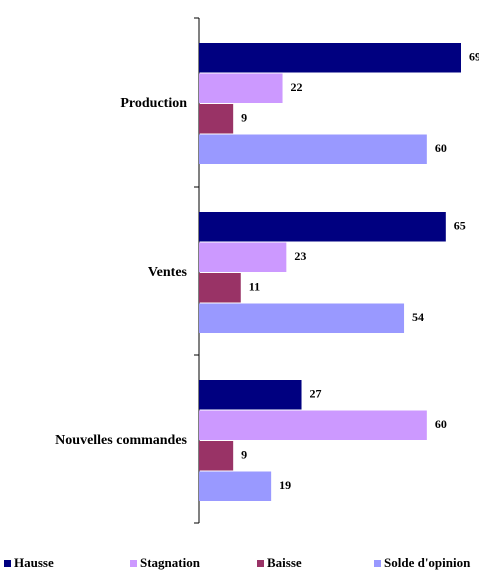  What do you see at coordinates (316, 394) in the screenshot?
I see `data-label: 27` at bounding box center [316, 394].